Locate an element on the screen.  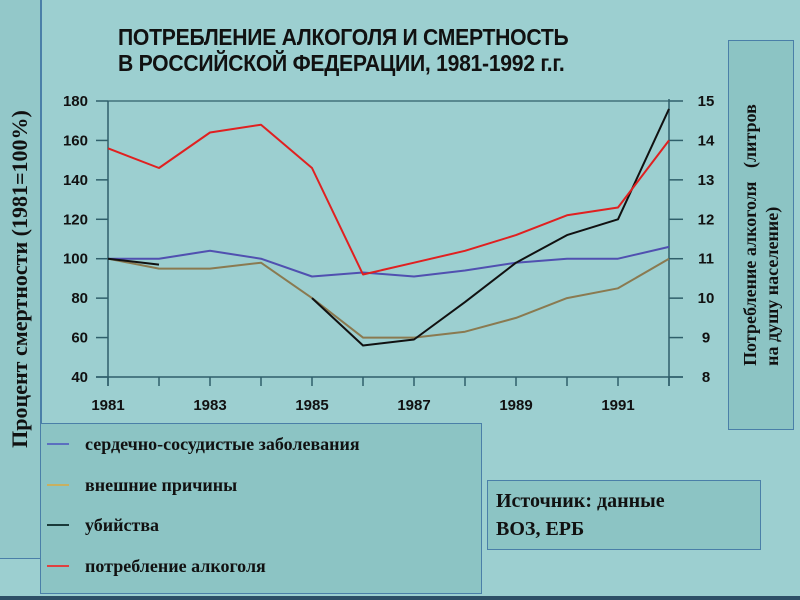
left-y-tick-label: 60 is located at coordinates (79, 338).